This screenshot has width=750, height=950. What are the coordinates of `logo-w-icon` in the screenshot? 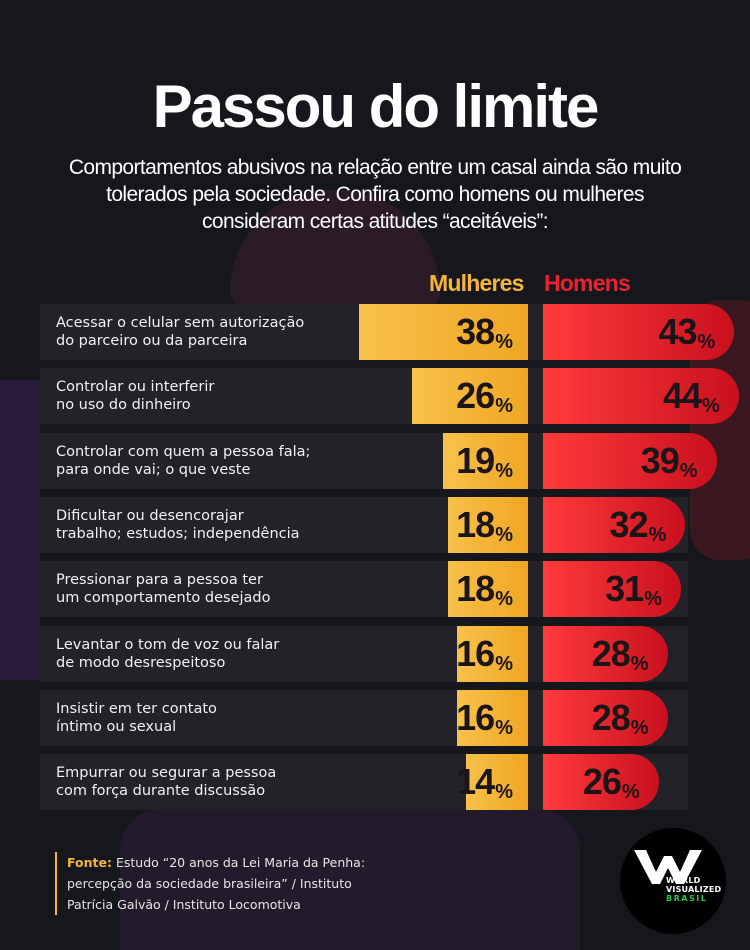 It's located at (668, 867).